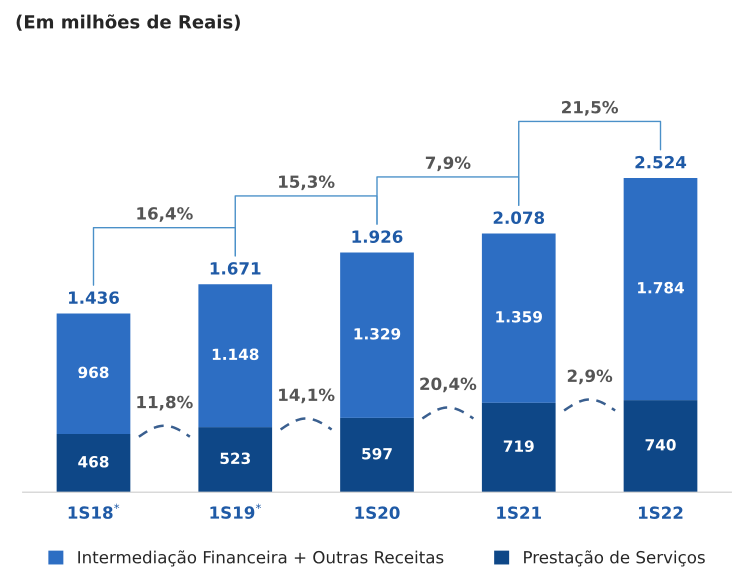  I want to click on annotation: 16,4%, so click(165, 214).